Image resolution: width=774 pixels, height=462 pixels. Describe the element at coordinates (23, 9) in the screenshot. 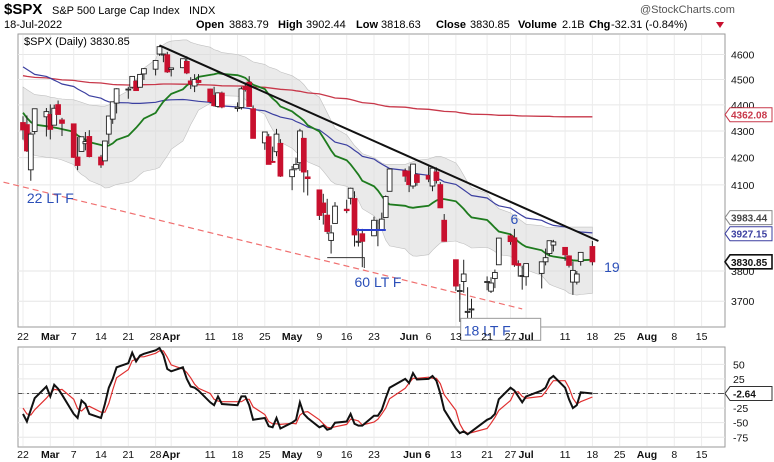

I see `symbol-title: $SPX` at that location.